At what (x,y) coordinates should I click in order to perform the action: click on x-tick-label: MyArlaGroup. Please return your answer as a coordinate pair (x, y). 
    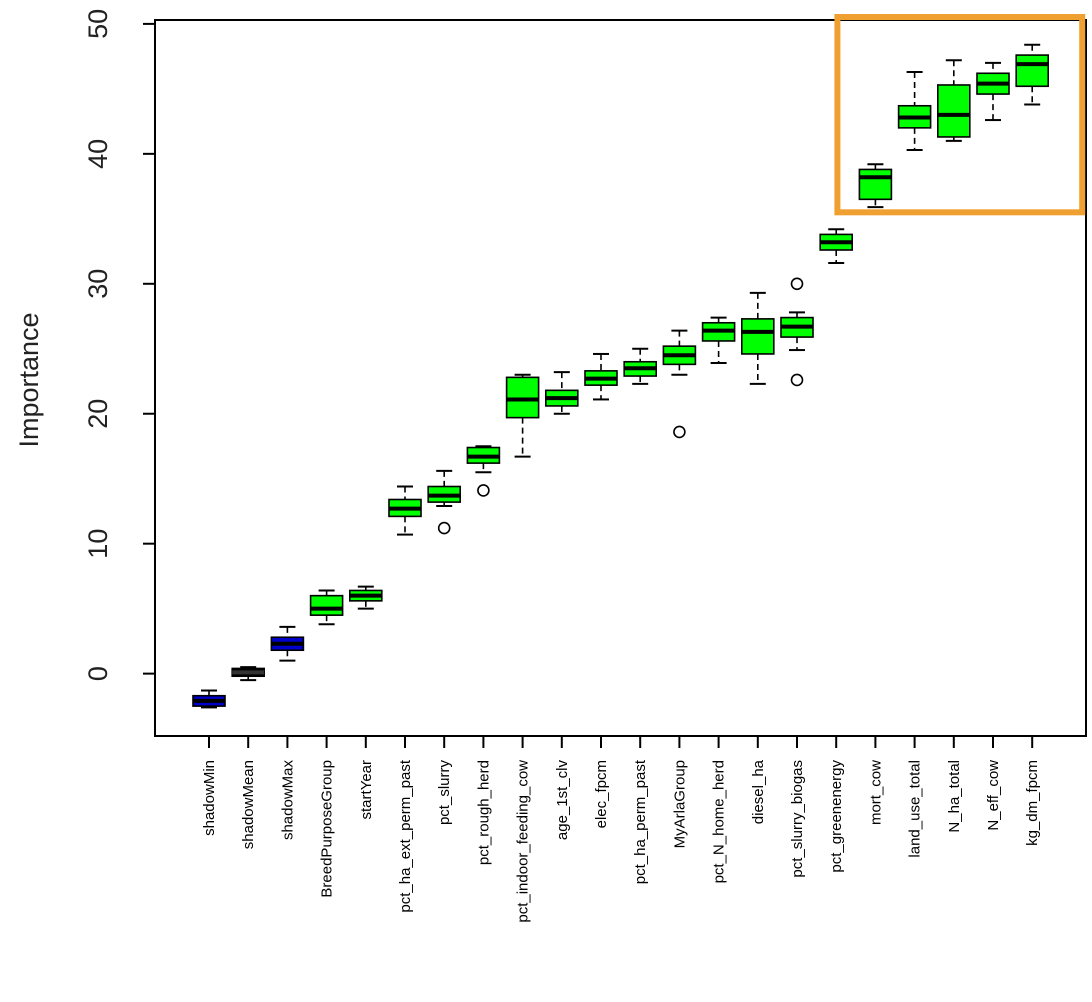
    Looking at the image, I should click on (679, 804).